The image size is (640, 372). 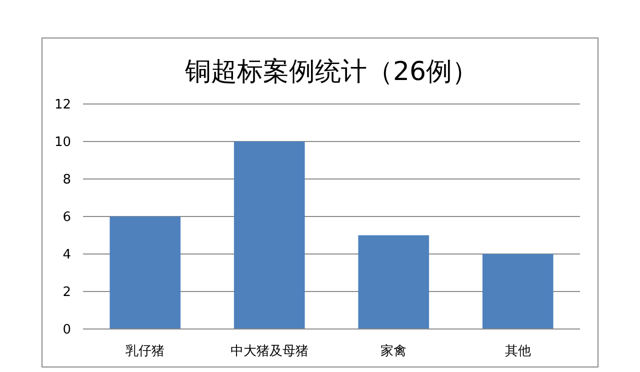 What do you see at coordinates (66, 292) in the screenshot?
I see `y-tick-label: 2` at bounding box center [66, 292].